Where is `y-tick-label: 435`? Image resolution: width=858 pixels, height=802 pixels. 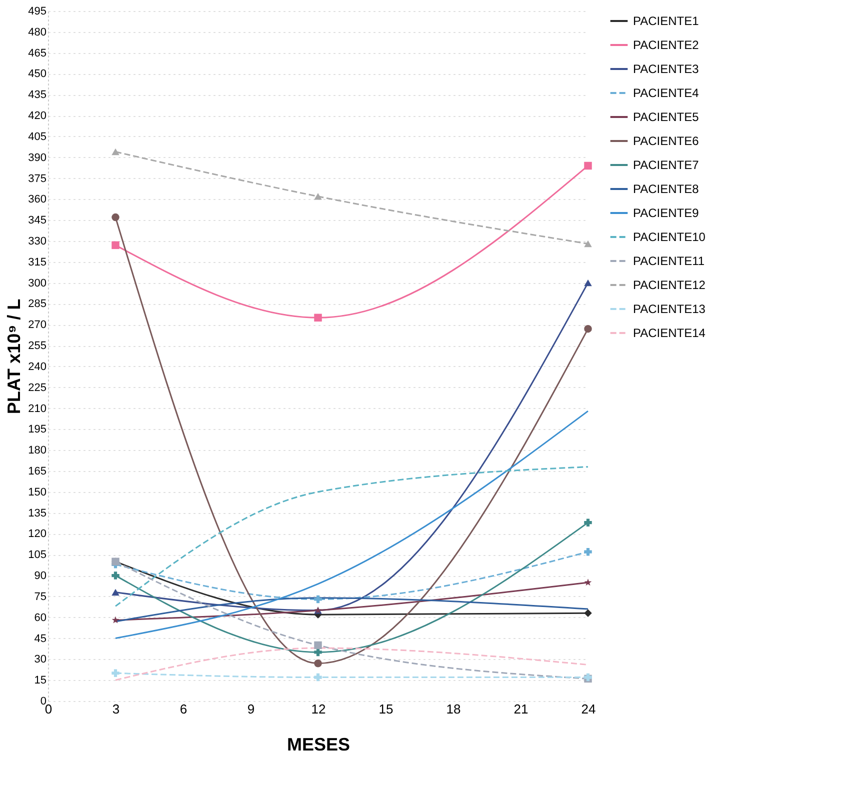 y-tick-label: 435 is located at coordinates (37, 95).